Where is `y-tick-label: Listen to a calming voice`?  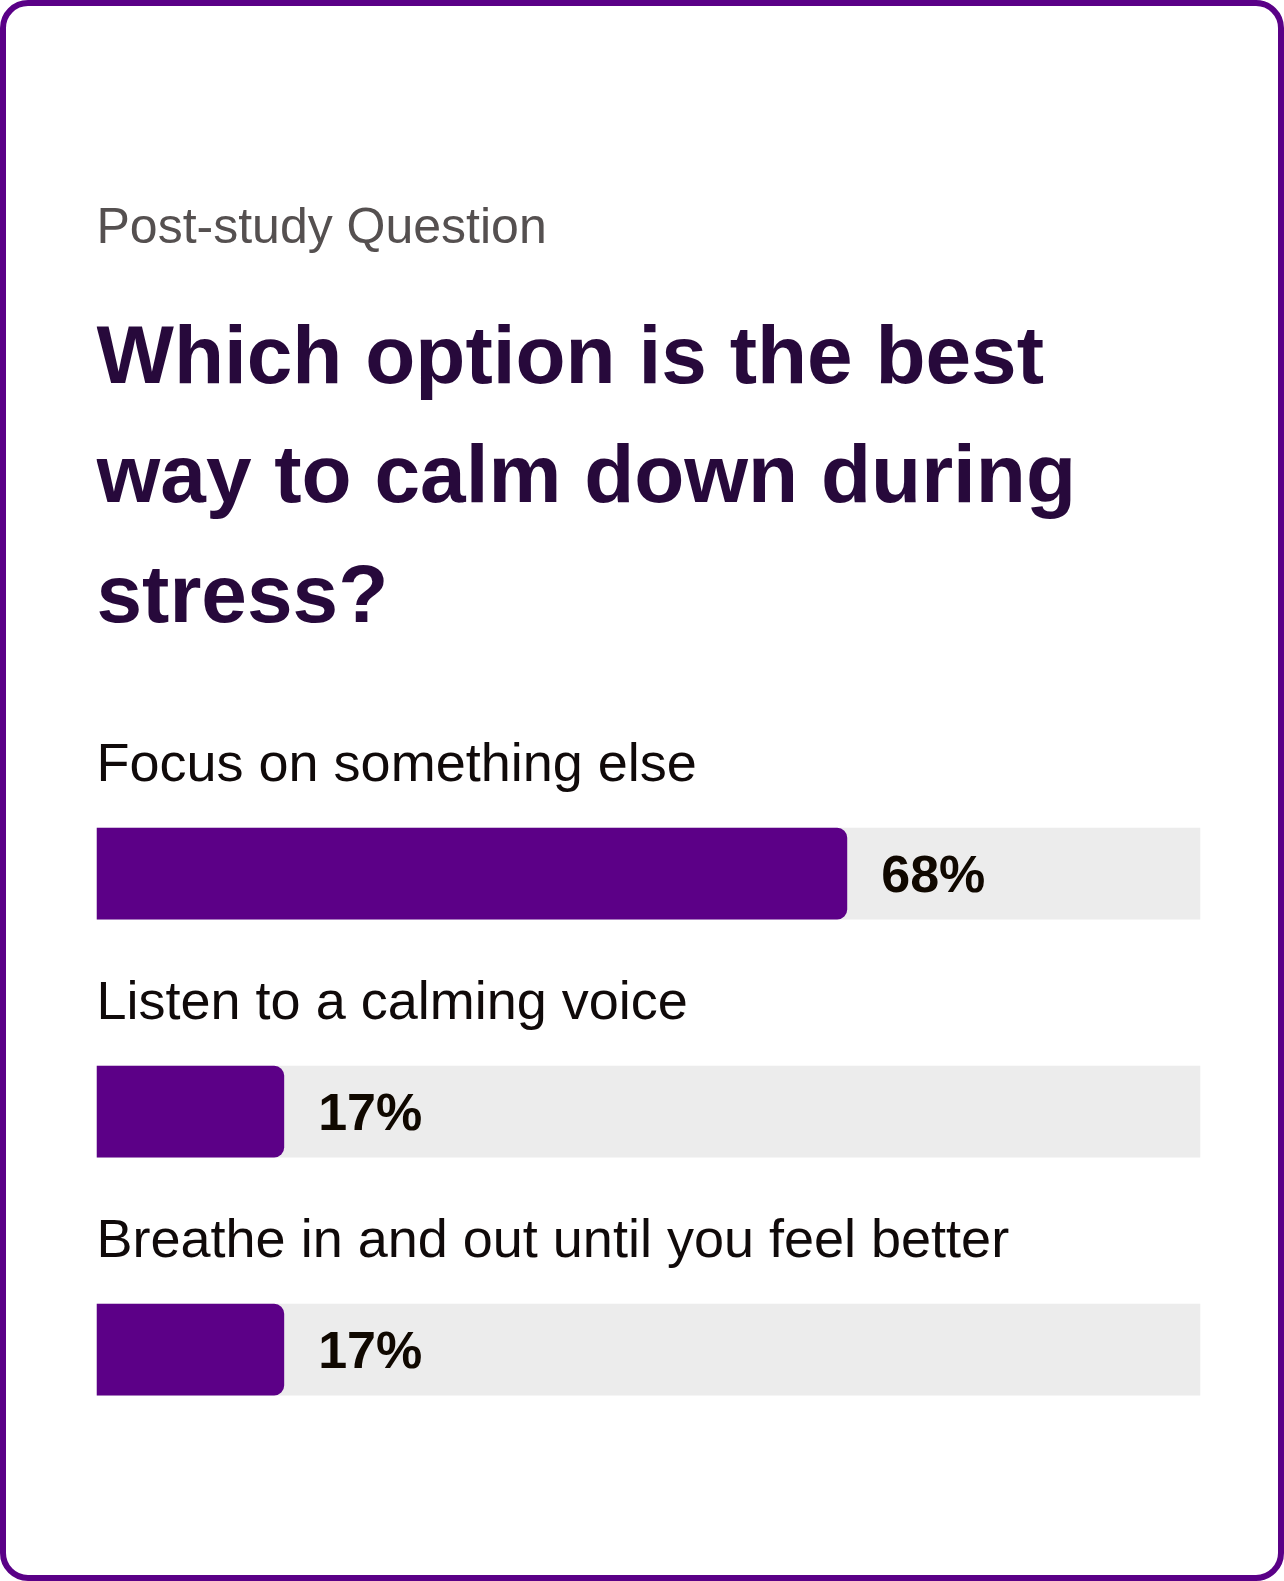
y-tick-label: Listen to a calming voice is located at coordinates (392, 1000).